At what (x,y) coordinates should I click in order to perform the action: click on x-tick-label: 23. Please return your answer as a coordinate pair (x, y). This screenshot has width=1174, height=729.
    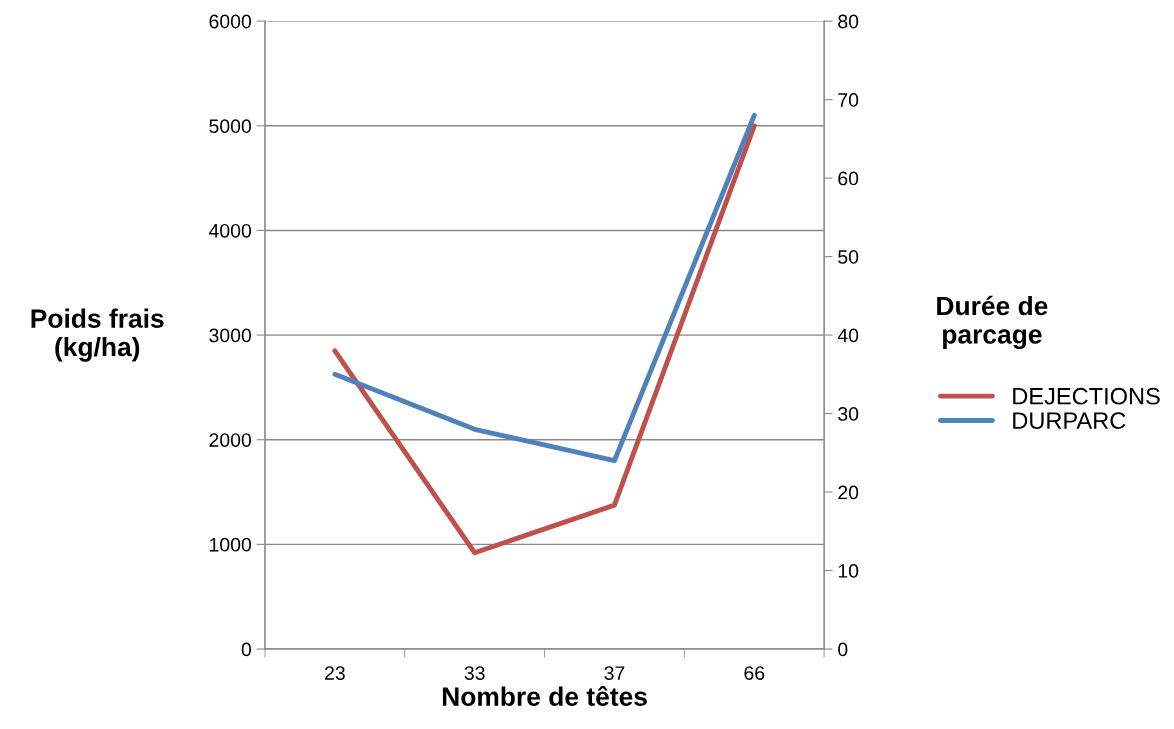
    Looking at the image, I should click on (335, 673).